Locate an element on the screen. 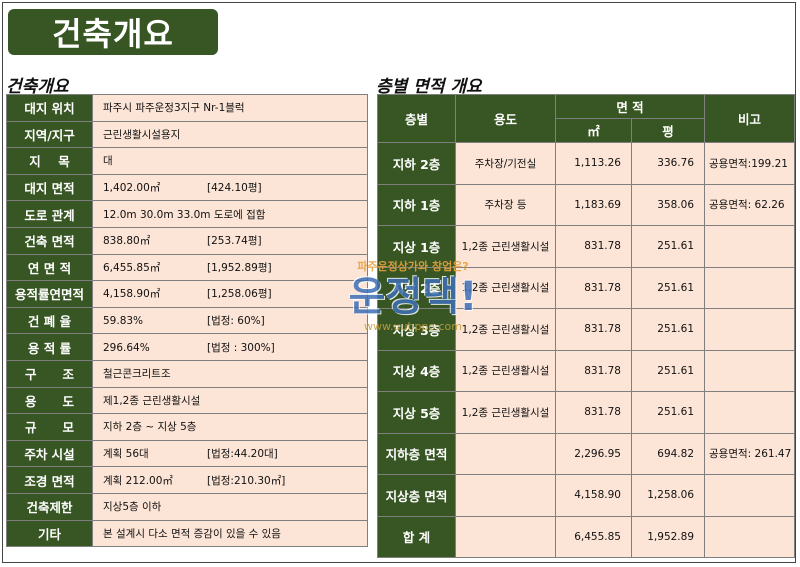 This screenshot has height=567, width=800. overview-row: 구 조 철근콘크리트조 is located at coordinates (187, 373).